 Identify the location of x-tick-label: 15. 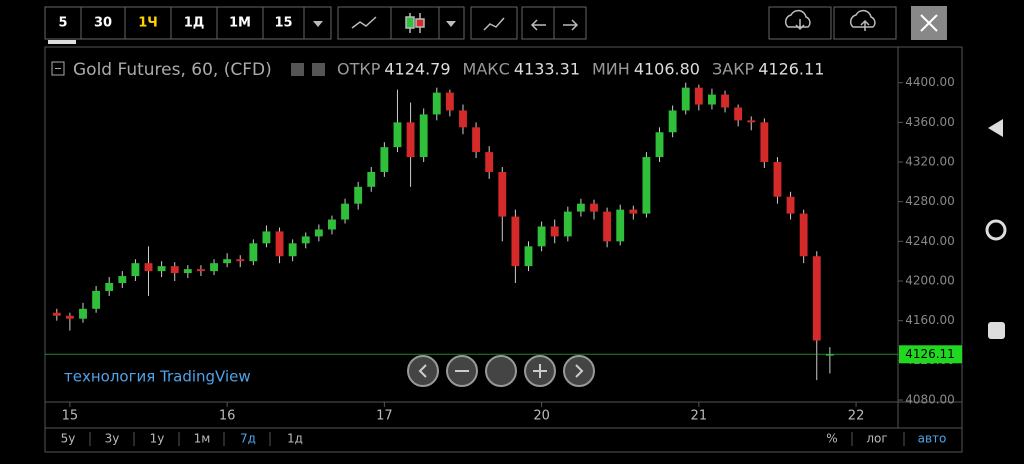
(70, 416).